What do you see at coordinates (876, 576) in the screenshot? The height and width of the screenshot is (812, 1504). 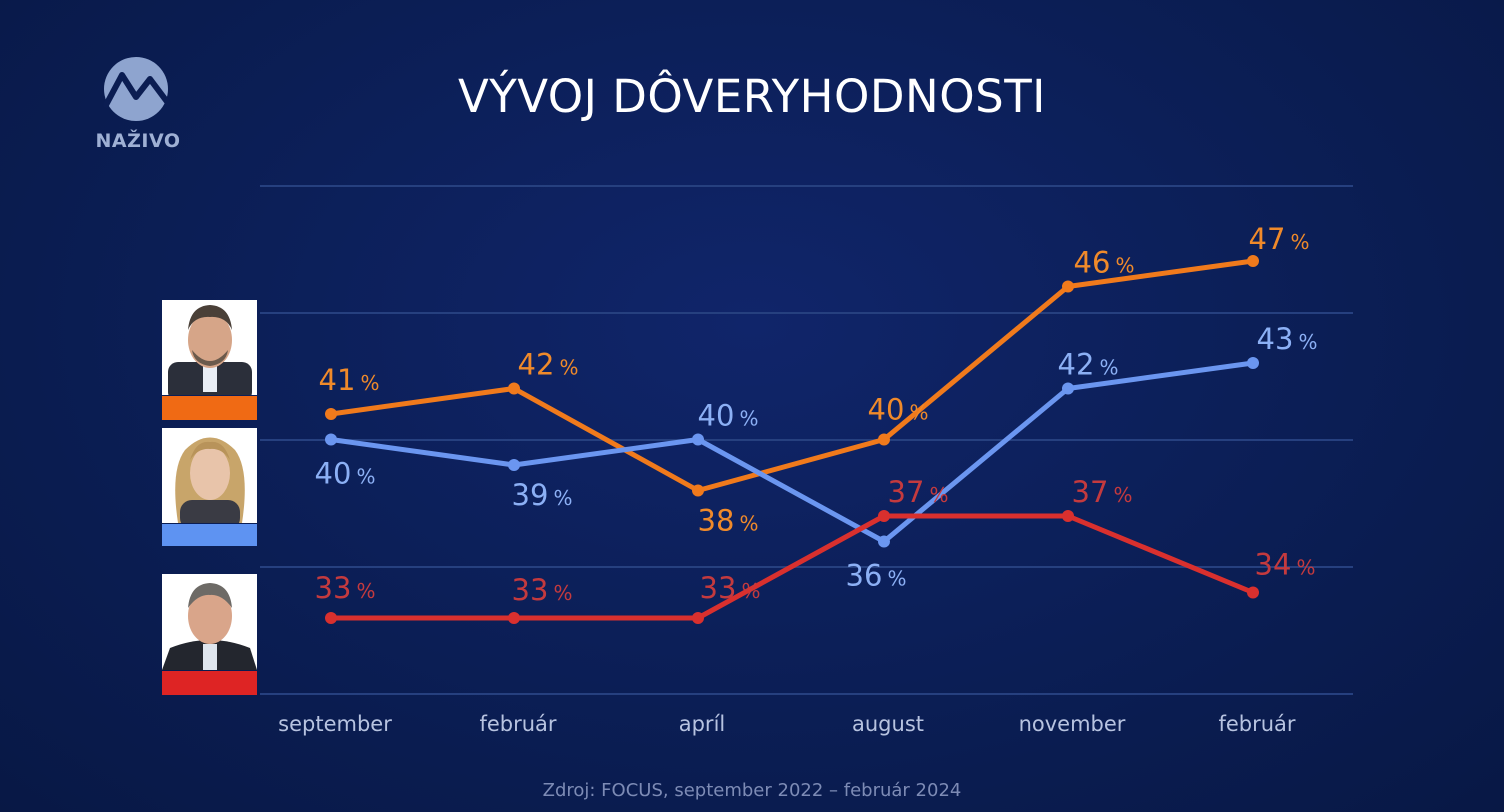 I see `data-label: 36%` at bounding box center [876, 576].